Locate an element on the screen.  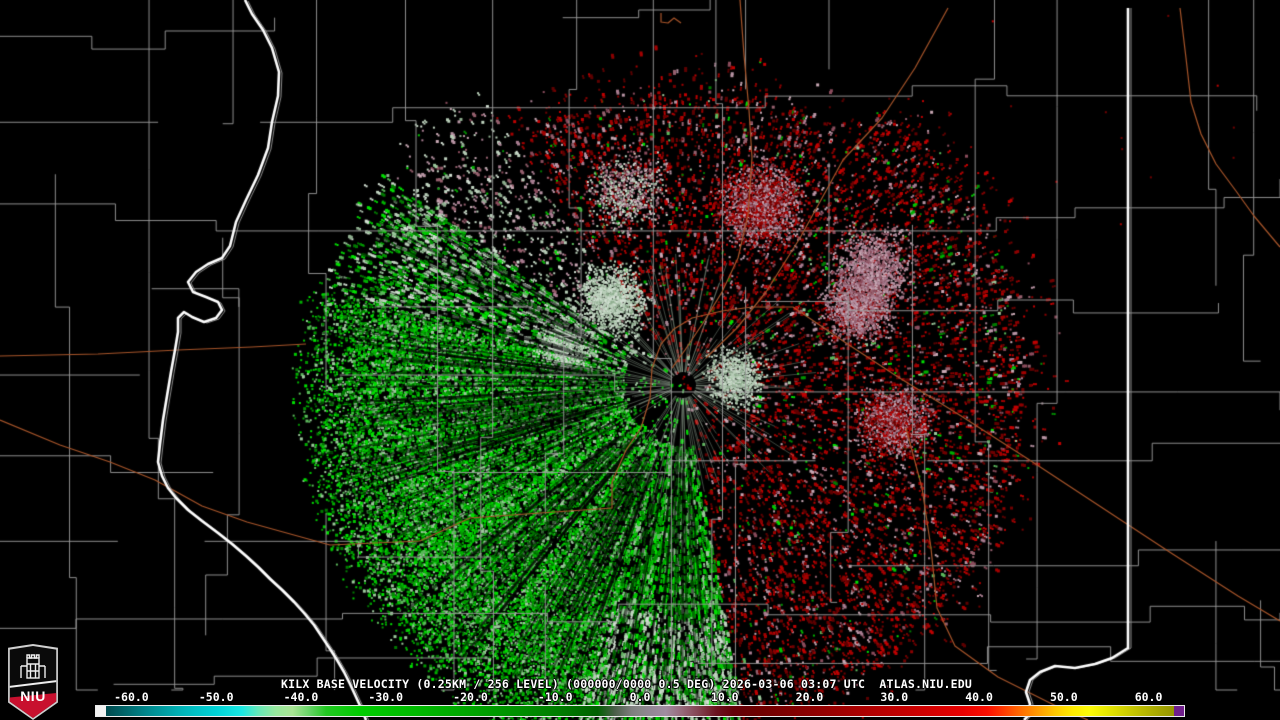
colorbar-tick-label: 0.0 is located at coordinates (640, 697).